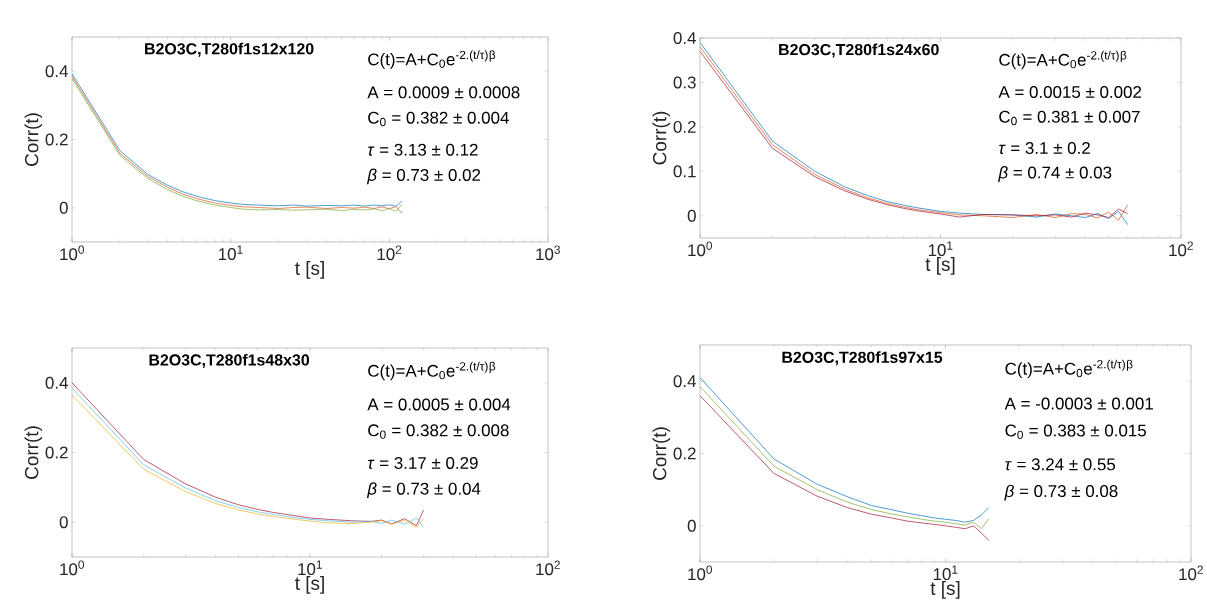 The image size is (1207, 606). I want to click on chart-title: B2O3C,T280f1s48x30, so click(229, 360).